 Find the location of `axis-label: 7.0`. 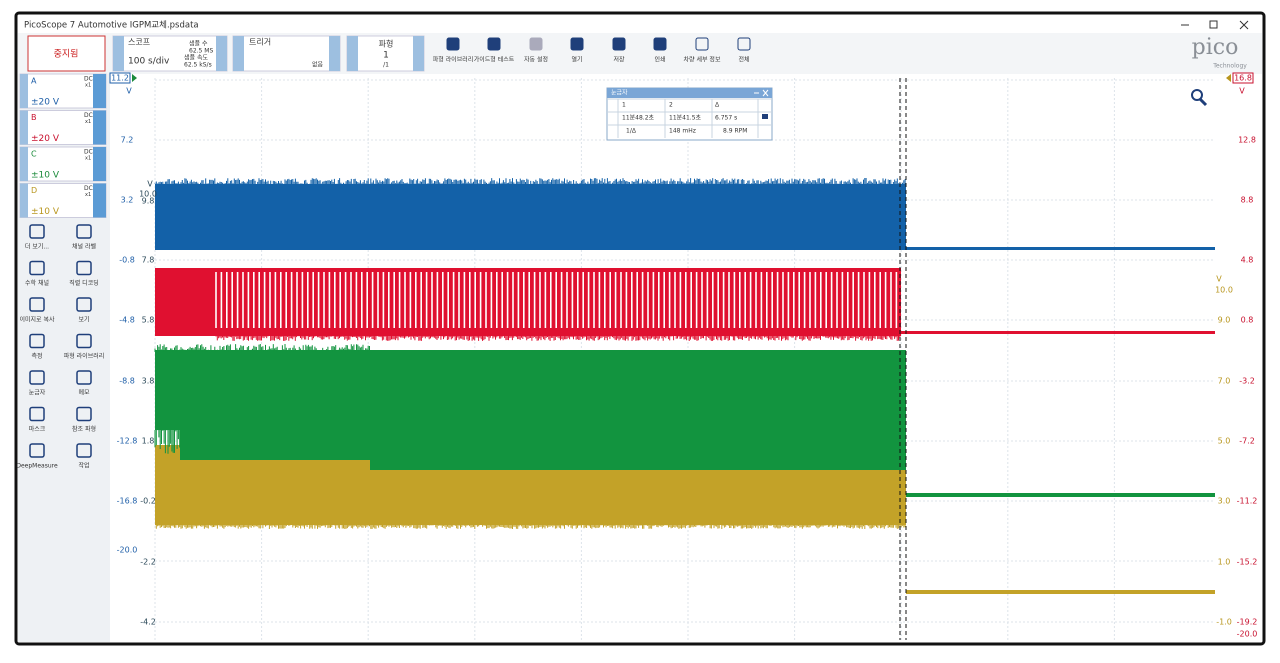

axis-label: 7.0 is located at coordinates (1224, 381).